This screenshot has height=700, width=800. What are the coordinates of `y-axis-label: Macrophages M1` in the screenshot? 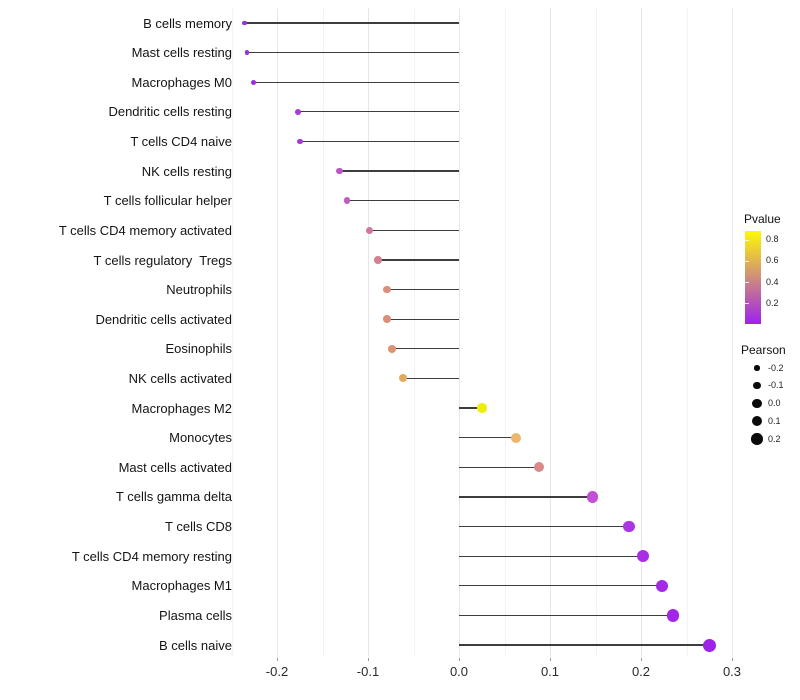 It's located at (181, 586).